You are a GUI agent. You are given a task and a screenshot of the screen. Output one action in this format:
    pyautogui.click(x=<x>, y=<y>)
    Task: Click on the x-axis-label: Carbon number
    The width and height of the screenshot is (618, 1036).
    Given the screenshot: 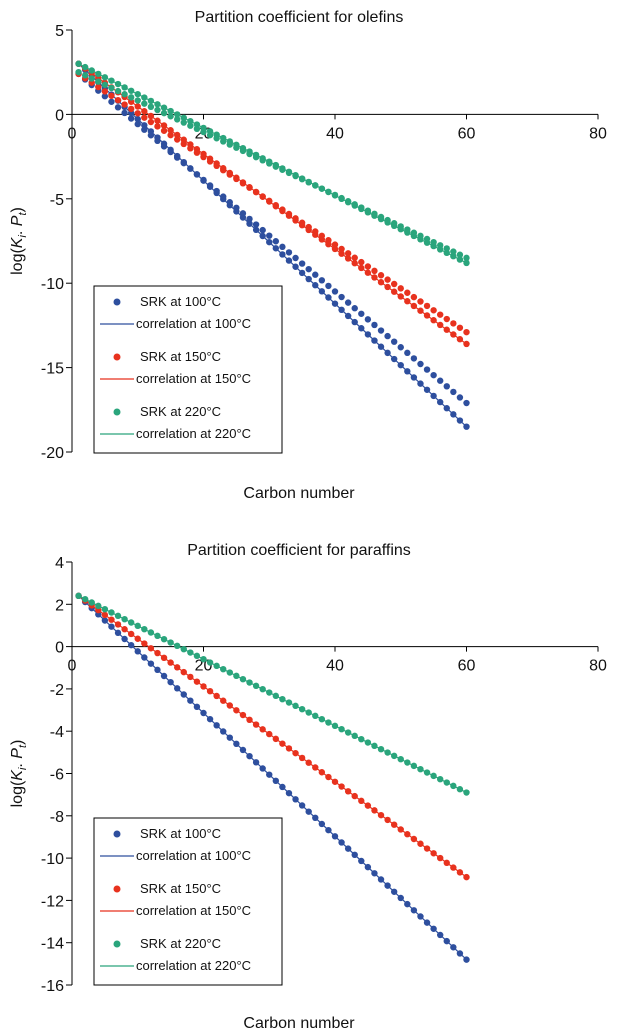 What is the action you would take?
    pyautogui.click(x=299, y=1023)
    